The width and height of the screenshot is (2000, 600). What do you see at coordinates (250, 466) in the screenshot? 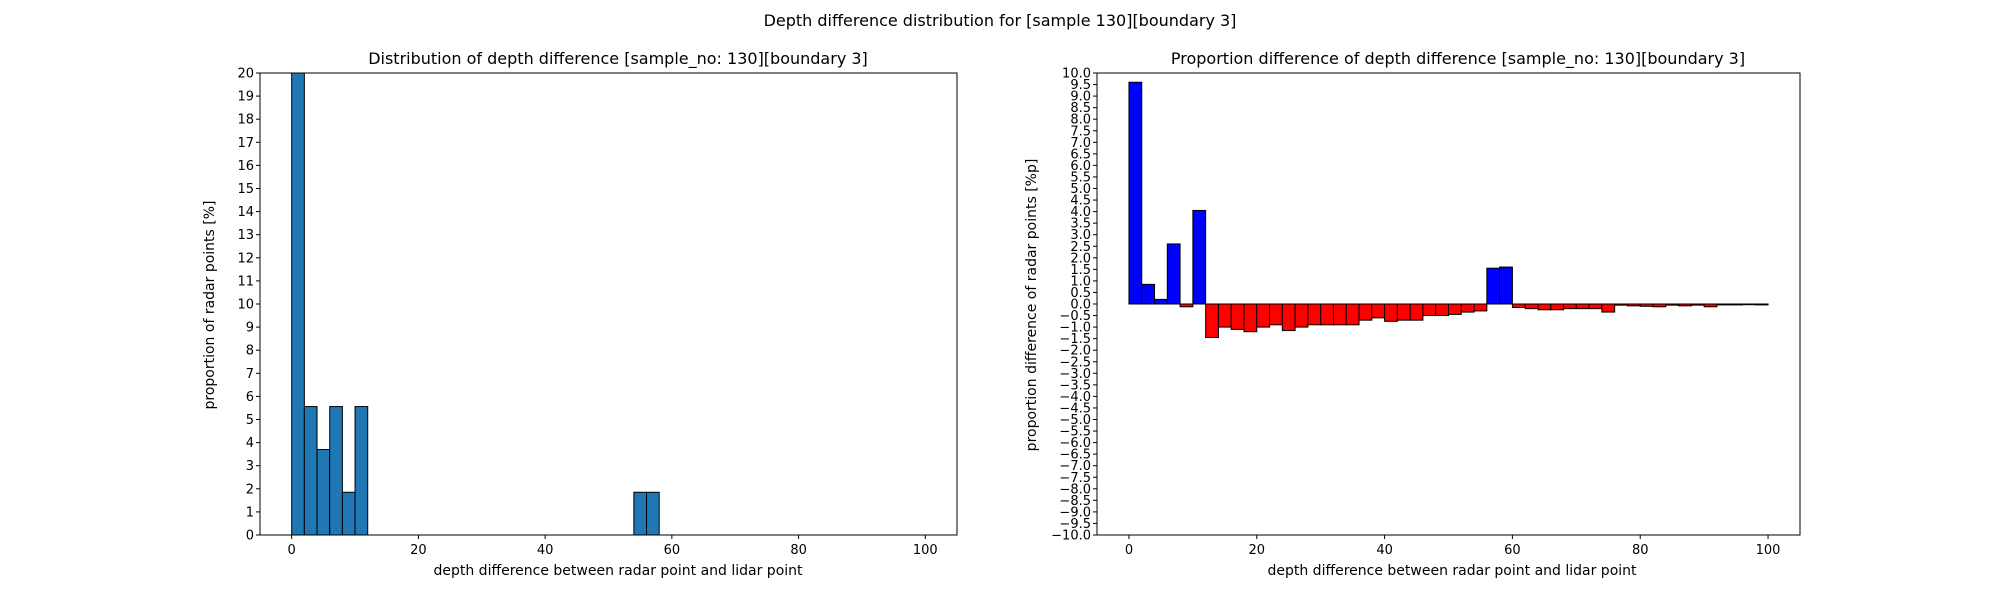
I see `left-y-tick-label: 3` at bounding box center [250, 466].